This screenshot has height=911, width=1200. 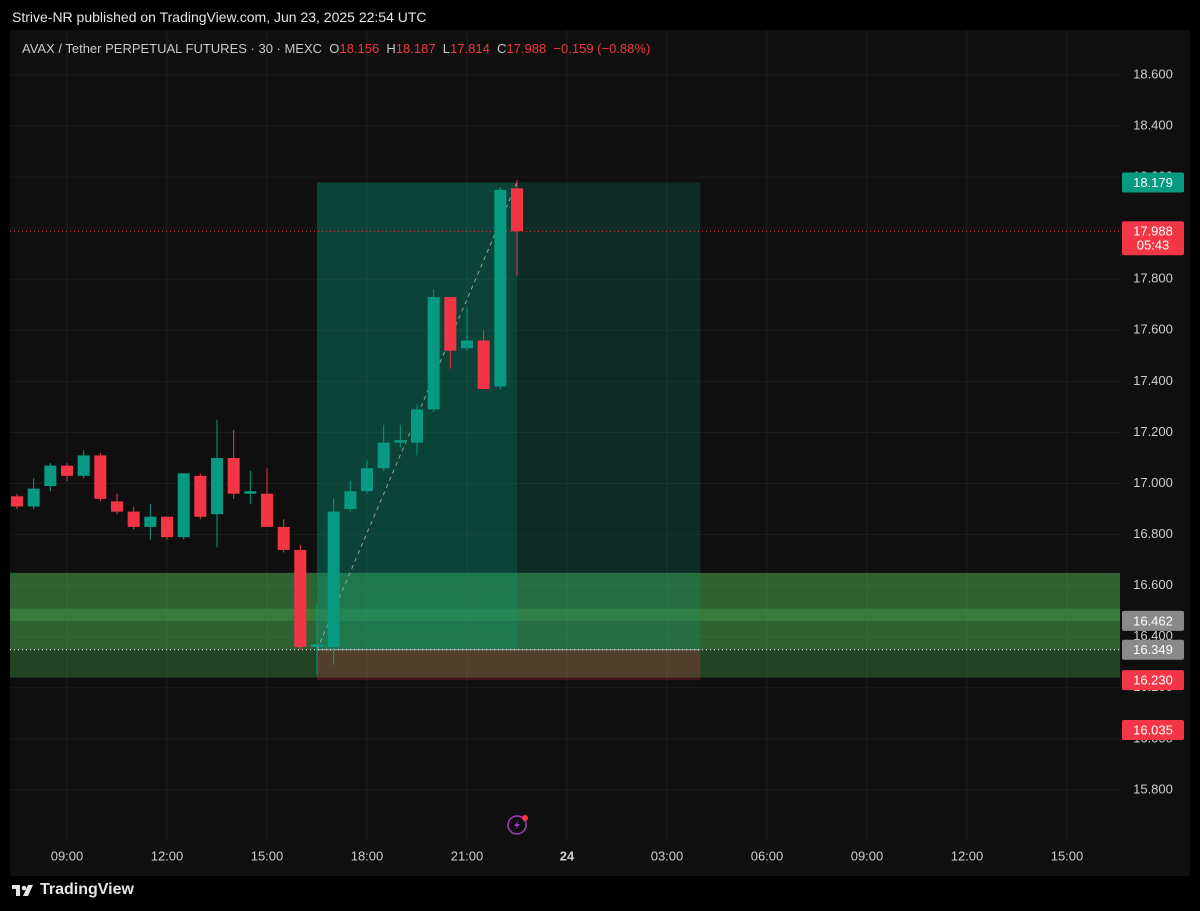 I want to click on ohlc-label: C, so click(x=502, y=48).